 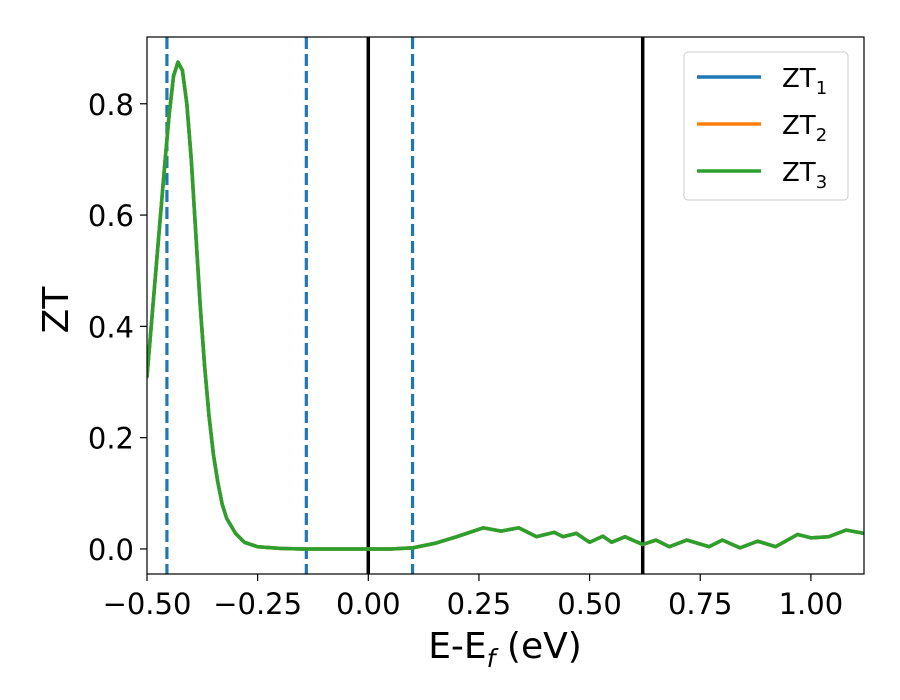 I want to click on x-axis-title-unit: (eV), so click(x=538, y=646).